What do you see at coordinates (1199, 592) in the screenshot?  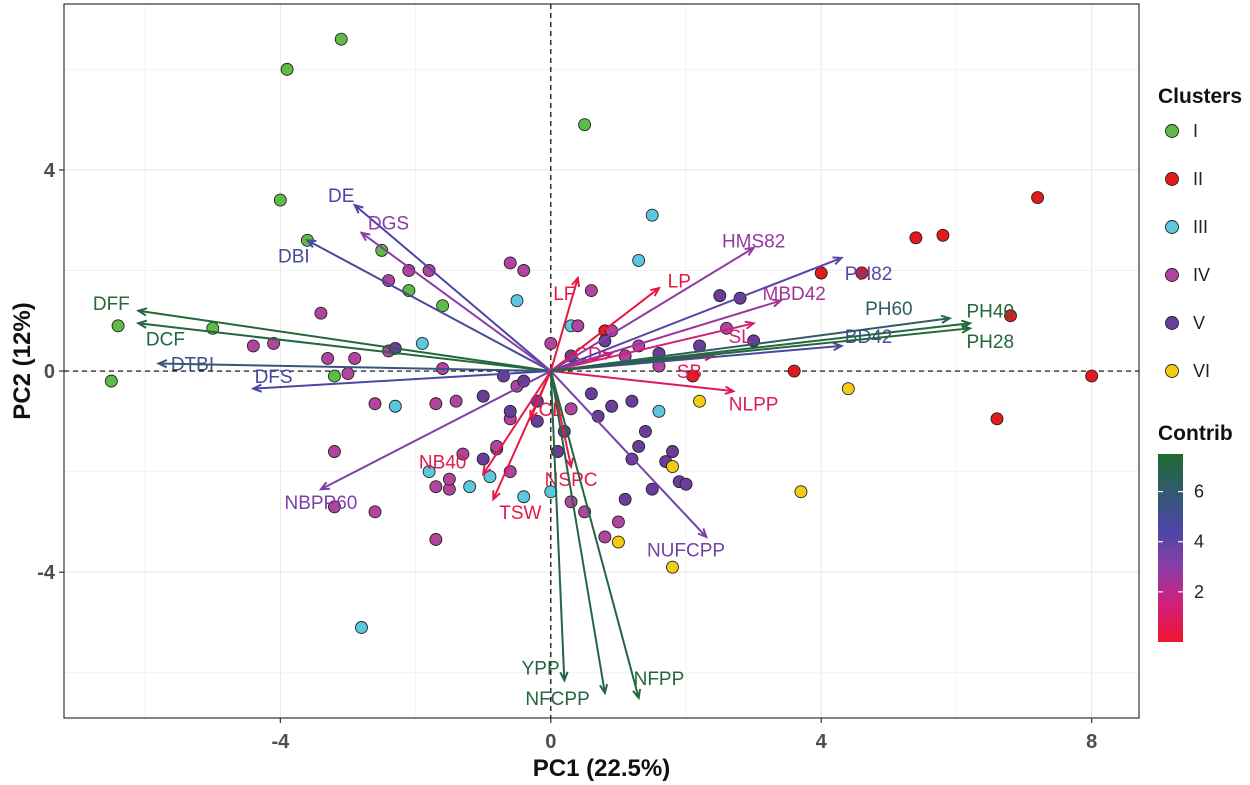 I see `contrib-tick-label: 2` at bounding box center [1199, 592].